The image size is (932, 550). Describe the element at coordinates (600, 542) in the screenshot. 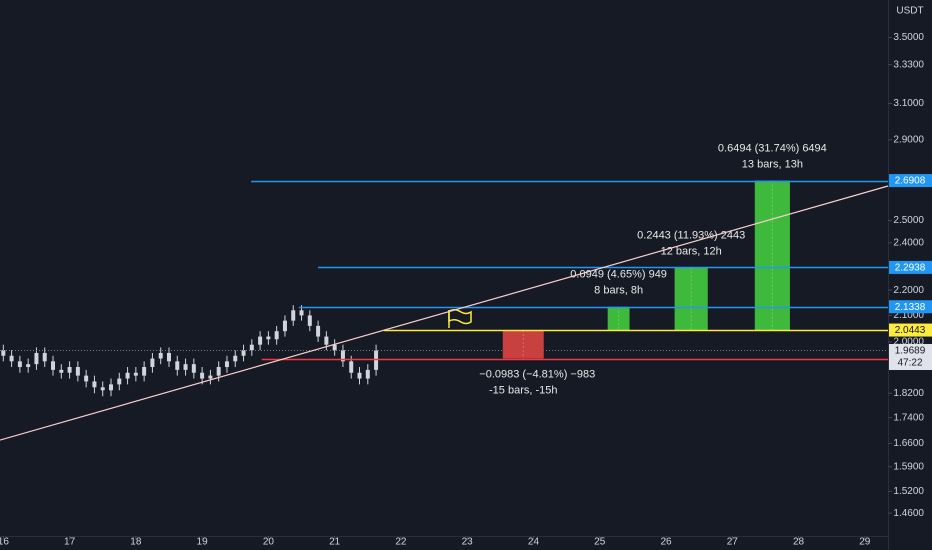

I see `x-tick-label: 25` at that location.